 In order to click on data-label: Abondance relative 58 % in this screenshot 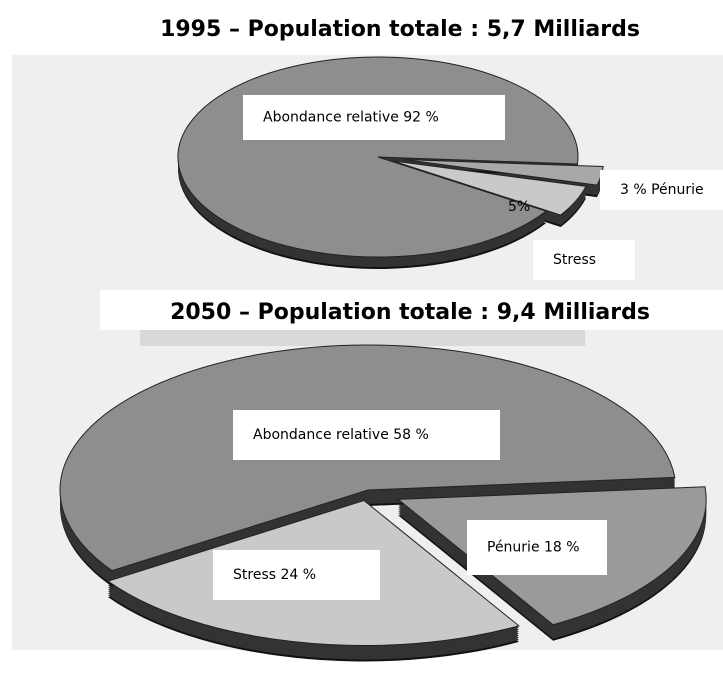, I will do `click(341, 435)`.